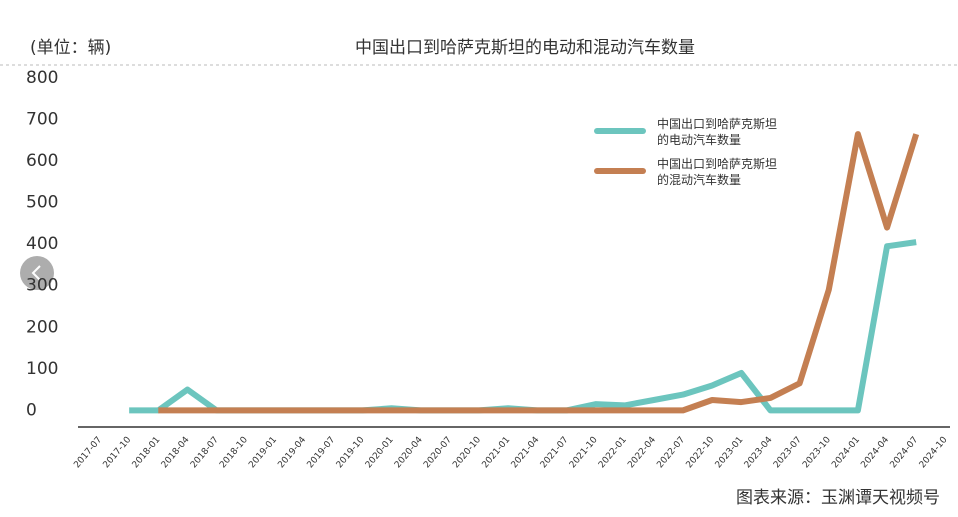  What do you see at coordinates (42, 286) in the screenshot?
I see `y-tick-label: 300` at bounding box center [42, 286].